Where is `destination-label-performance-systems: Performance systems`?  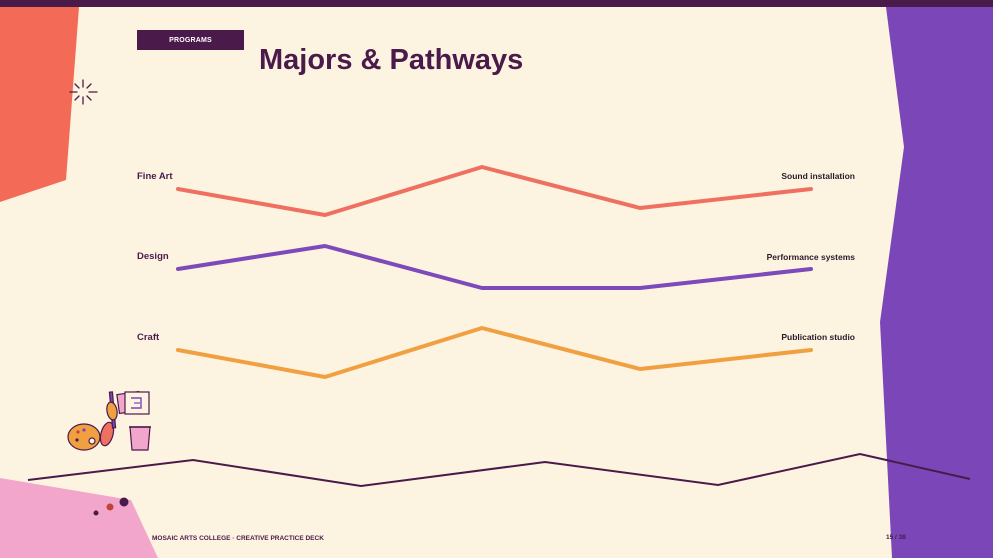
destination-label-performance-systems: Performance systems is located at coordinates (810, 257).